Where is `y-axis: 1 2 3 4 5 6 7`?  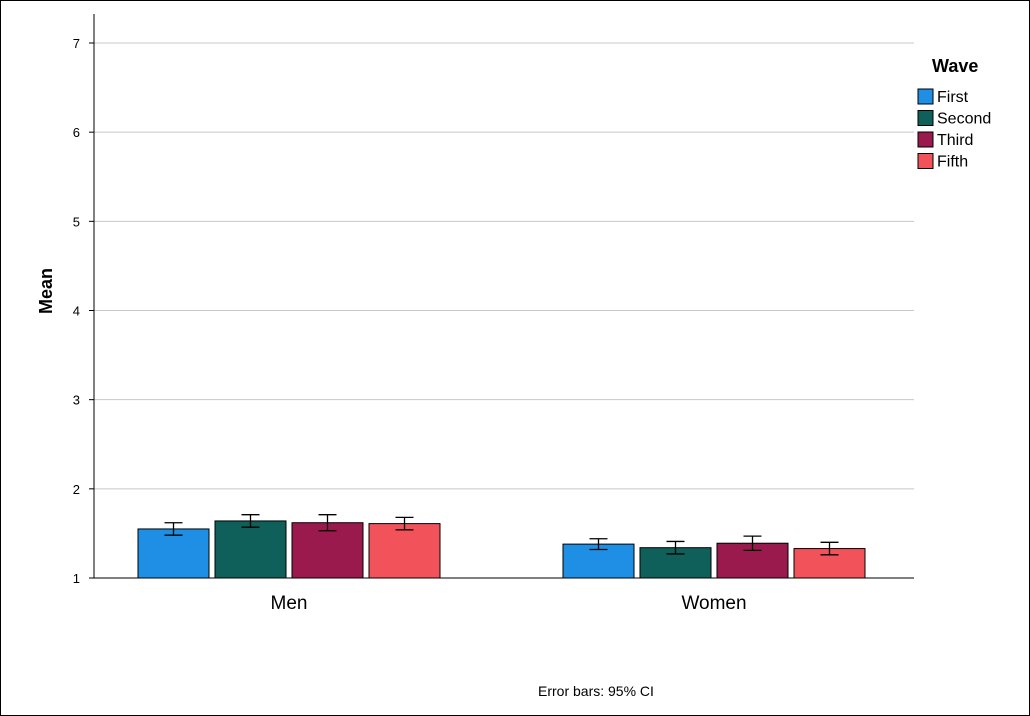
y-axis: 1 2 3 4 5 6 7 is located at coordinates (84, 300).